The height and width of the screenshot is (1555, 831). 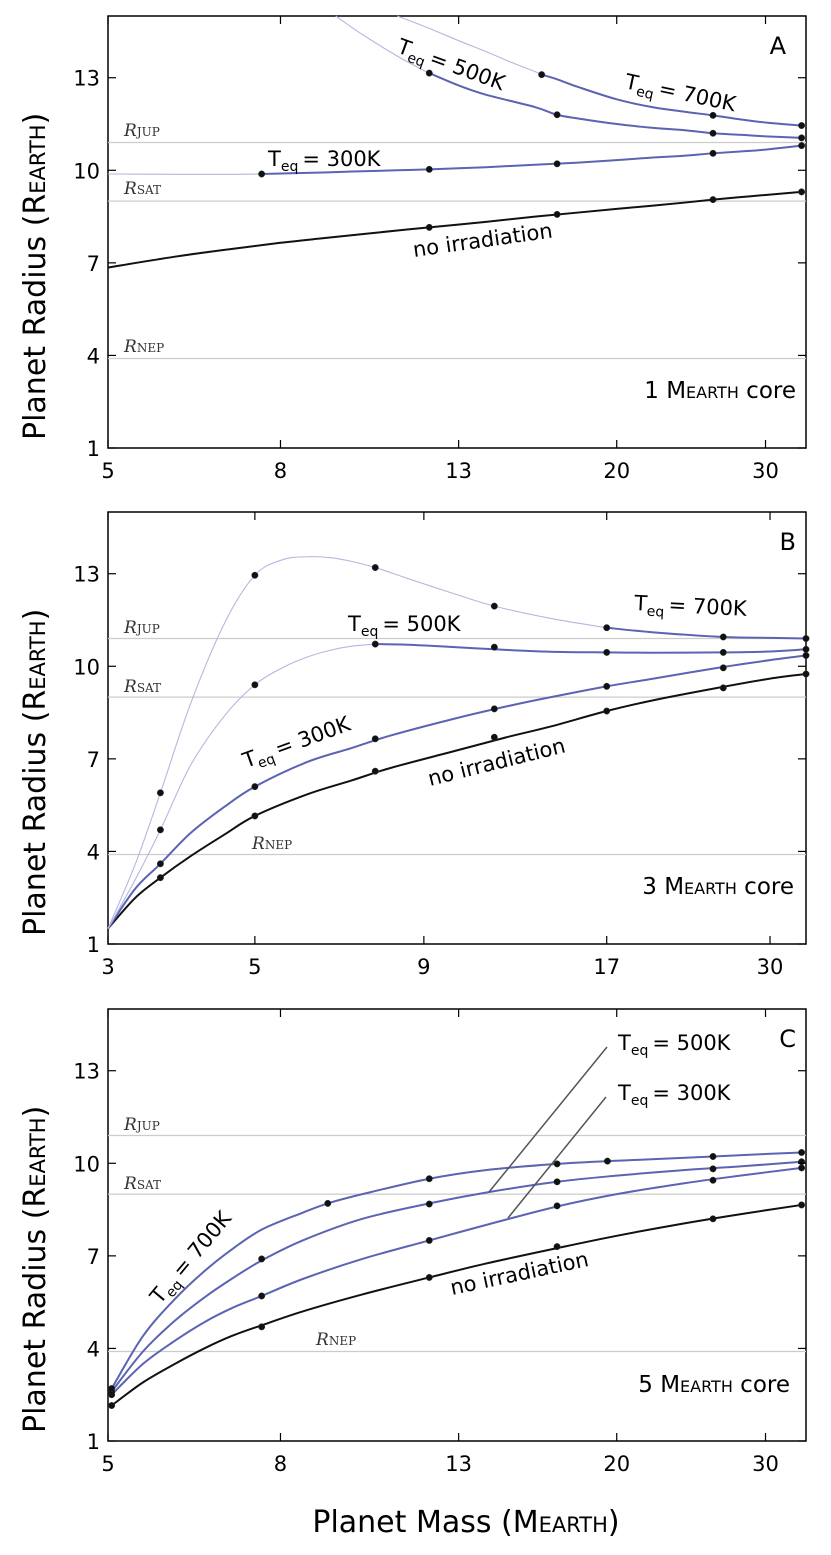 I want to click on panel-b-x-tick-label: 5, so click(x=254, y=967).